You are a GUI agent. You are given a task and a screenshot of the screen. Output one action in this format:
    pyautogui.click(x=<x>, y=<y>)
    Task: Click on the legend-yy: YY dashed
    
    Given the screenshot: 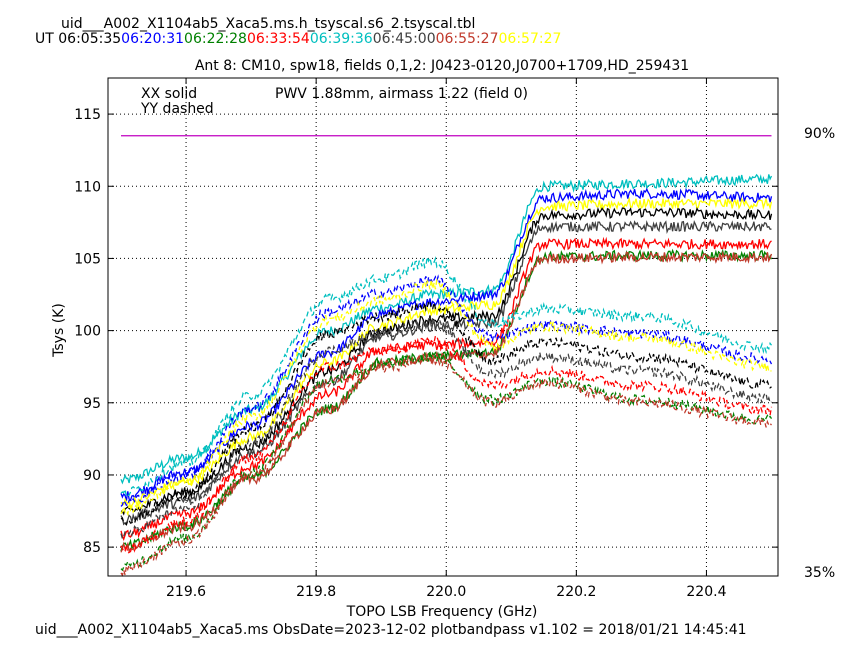 What is the action you would take?
    pyautogui.click(x=177, y=109)
    